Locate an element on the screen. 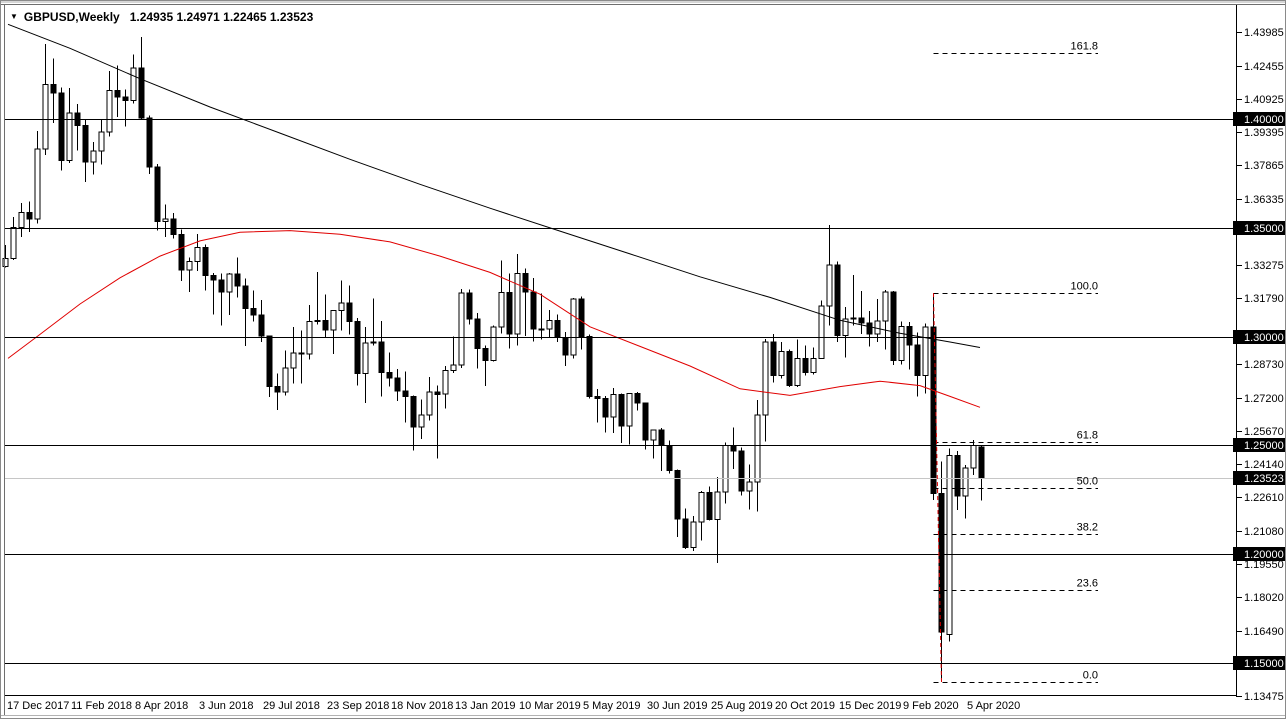 The image size is (1286, 719). price-level-badge-label: 1.30000 is located at coordinates (1264, 338).